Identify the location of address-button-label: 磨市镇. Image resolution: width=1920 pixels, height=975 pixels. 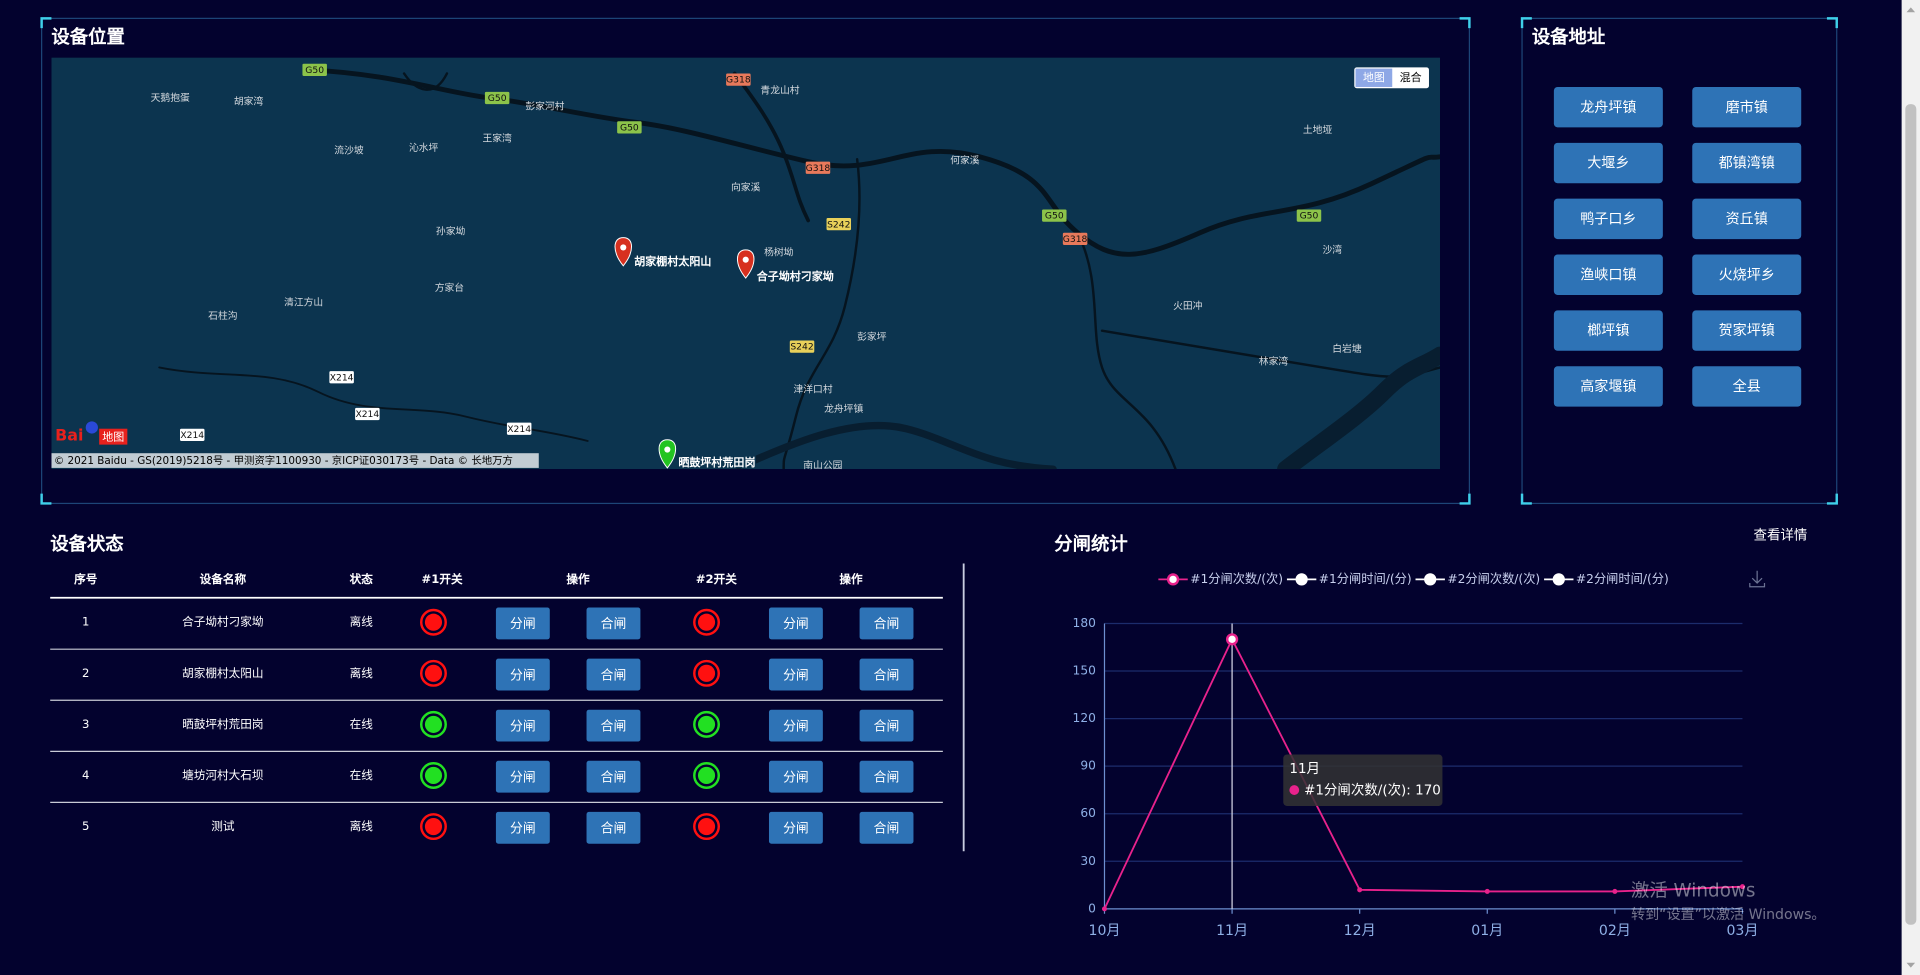
(1747, 107).